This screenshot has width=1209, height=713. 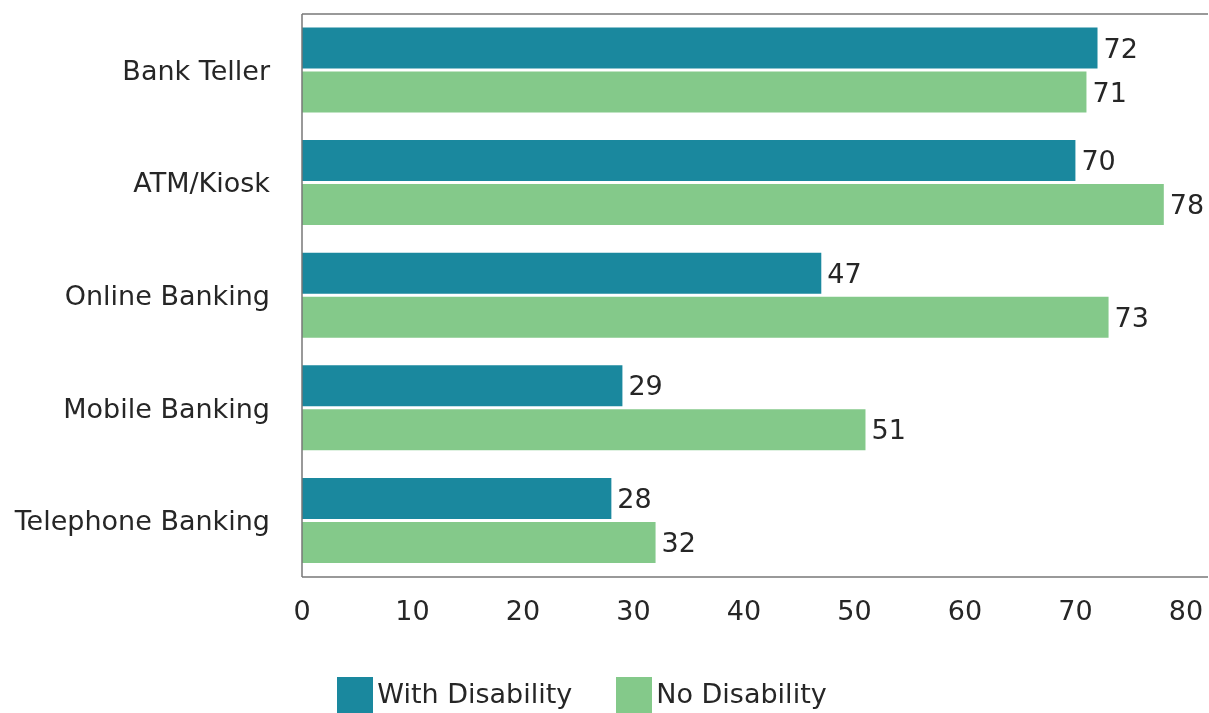 I want to click on data-label: 32, so click(x=678, y=542).